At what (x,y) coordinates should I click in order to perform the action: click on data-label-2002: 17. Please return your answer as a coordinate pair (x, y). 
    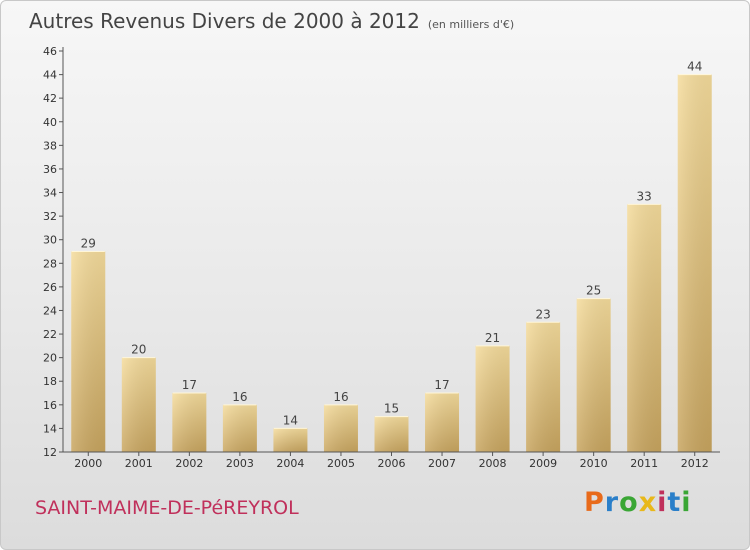
    Looking at the image, I should click on (189, 385).